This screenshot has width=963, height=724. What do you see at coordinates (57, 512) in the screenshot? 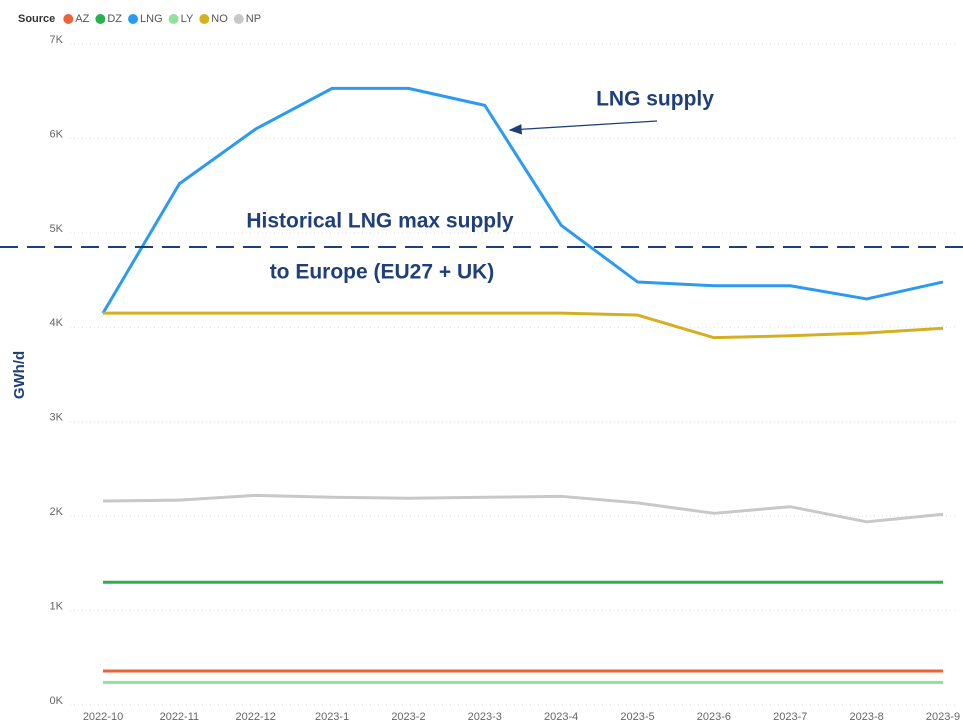
I see `y-tick-label: 2K` at bounding box center [57, 512].